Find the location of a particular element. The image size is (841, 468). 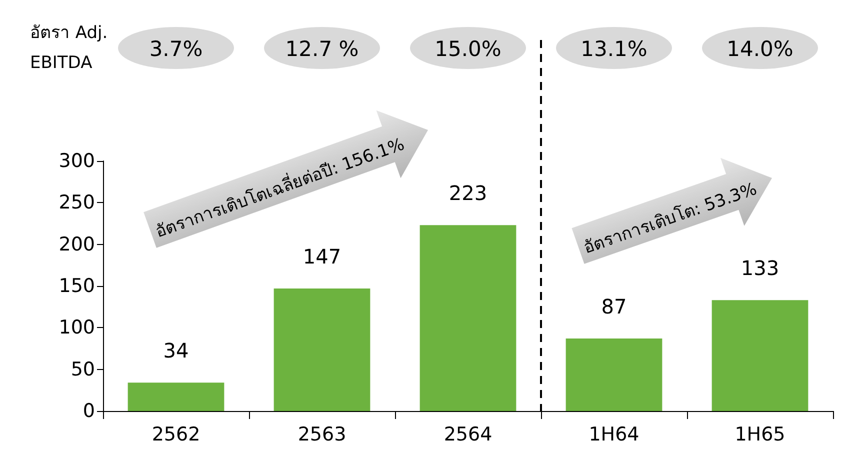

y-tick-label: 300 is located at coordinates (76, 161).